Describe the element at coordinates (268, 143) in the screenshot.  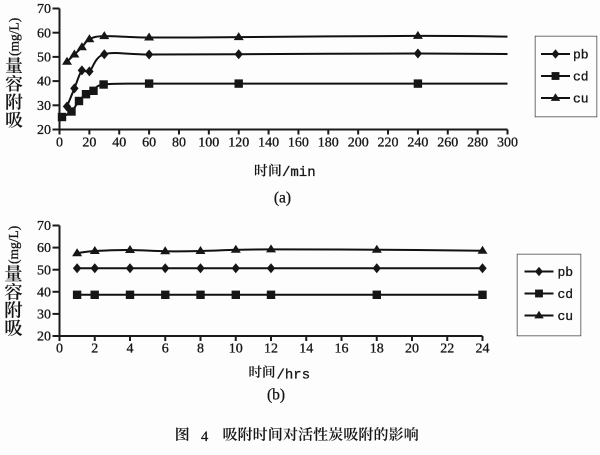
I see `svg-text: 140` at that location.